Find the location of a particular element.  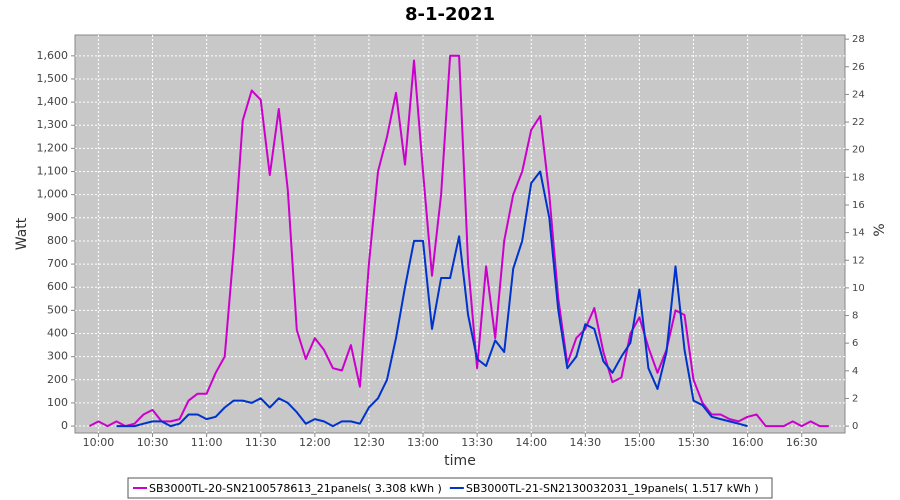

y-tick-label: 800 is located at coordinates (57, 240).